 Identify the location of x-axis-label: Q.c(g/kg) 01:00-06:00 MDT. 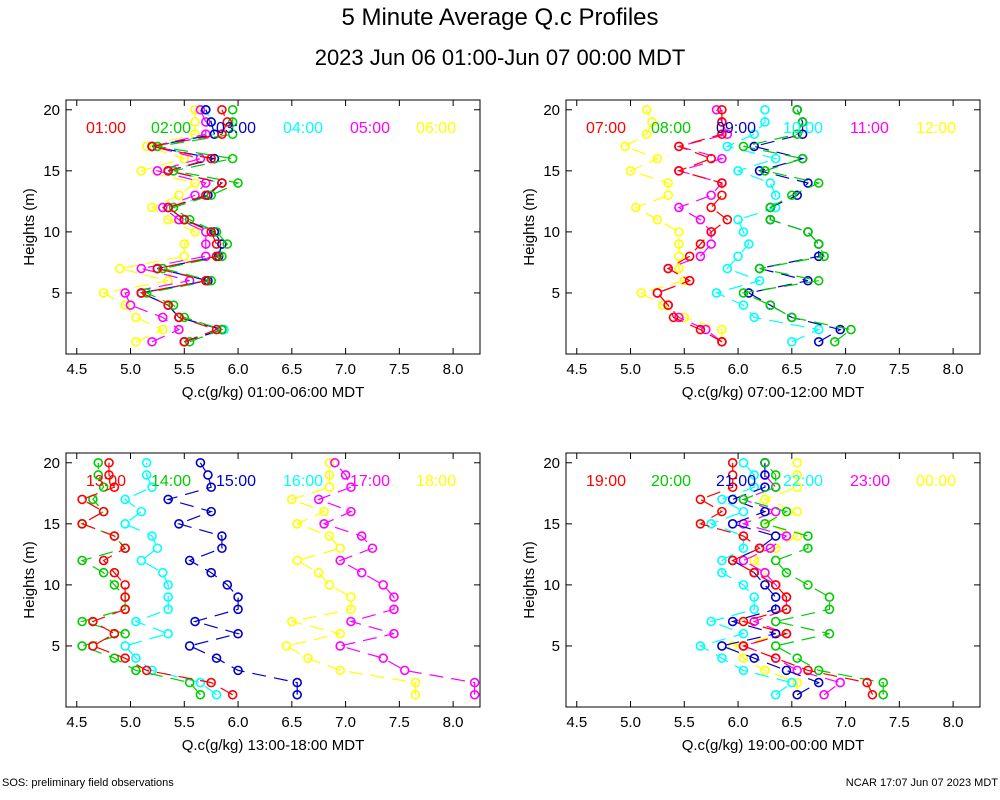
(273, 392).